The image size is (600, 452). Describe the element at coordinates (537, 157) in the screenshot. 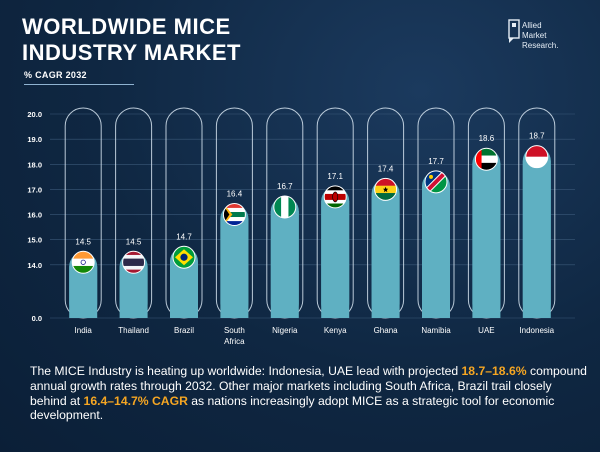

I see `indonesia-flag-icon` at that location.